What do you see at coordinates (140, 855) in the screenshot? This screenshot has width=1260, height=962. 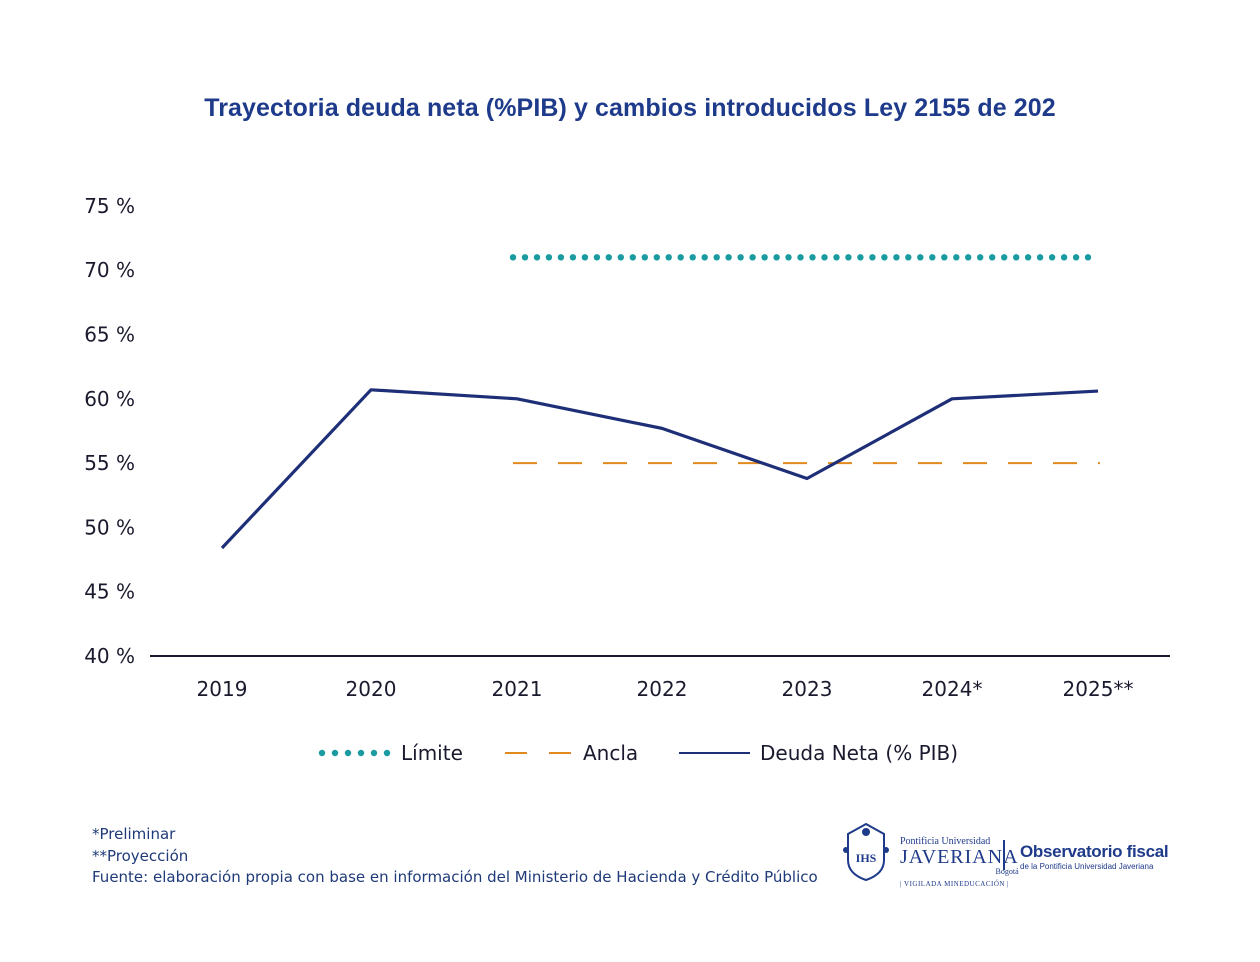 I see `note-proyeccion: **Proyección` at bounding box center [140, 855].